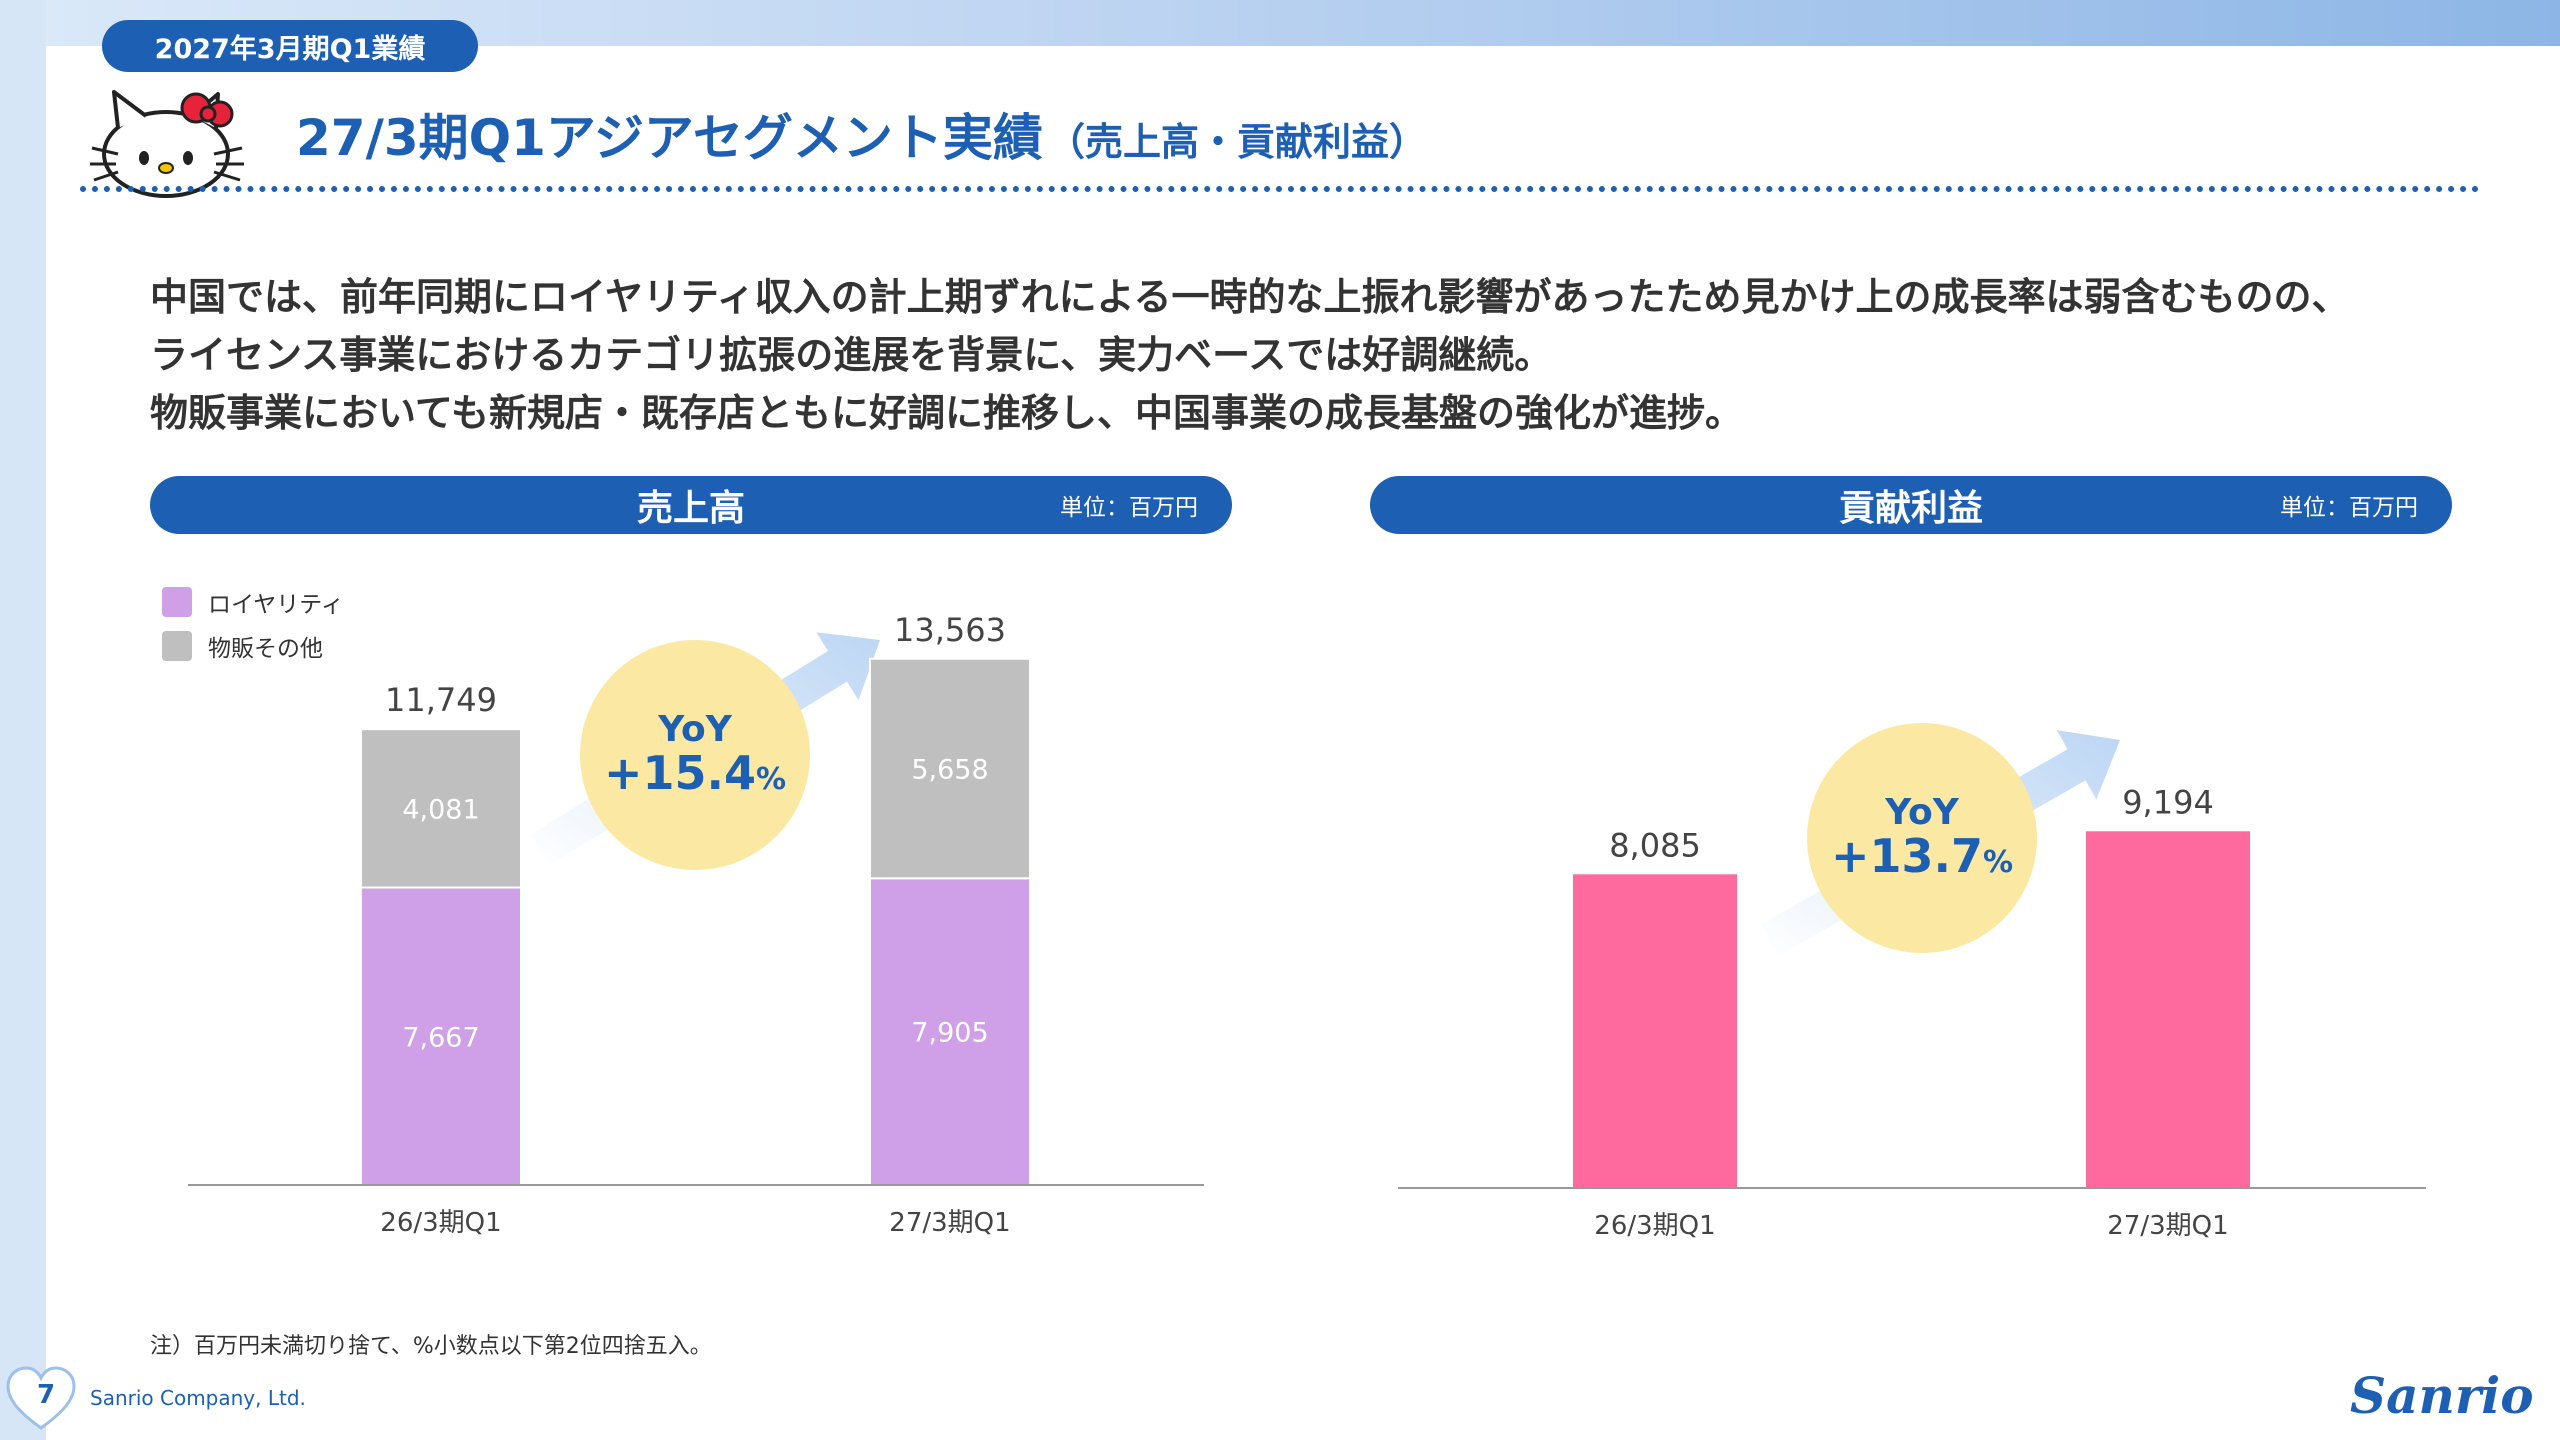  I want to click on sales-panel-unit: 単位：百万円, so click(1129, 508).